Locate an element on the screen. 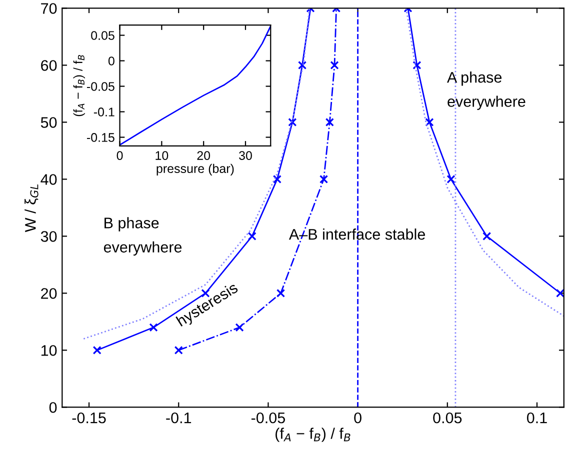 The width and height of the screenshot is (565, 456). y-tick-label: 20 is located at coordinates (49, 293).